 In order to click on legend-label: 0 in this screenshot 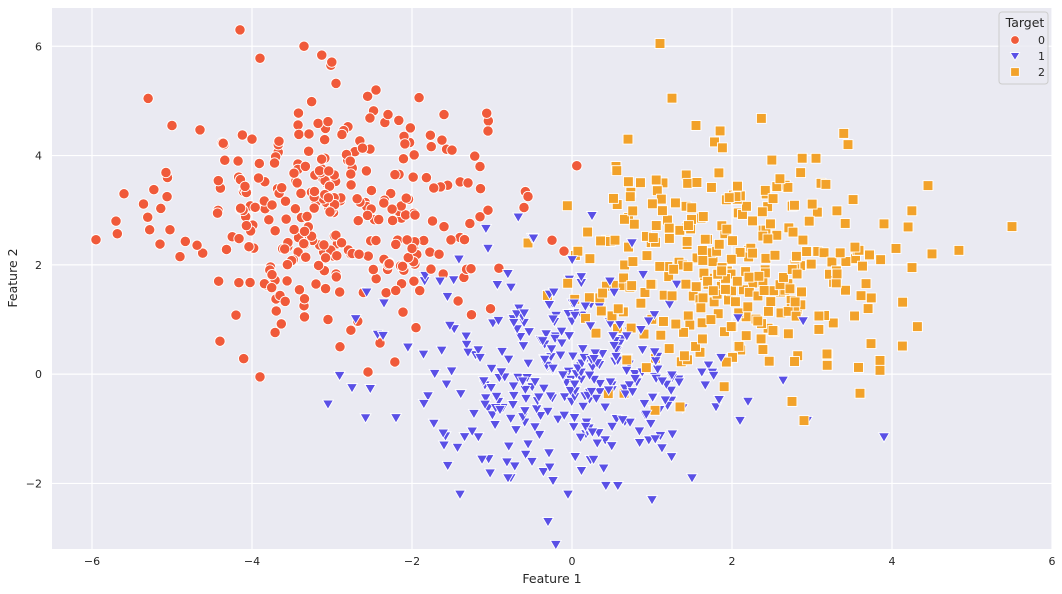, I will do `click(1041, 40)`.